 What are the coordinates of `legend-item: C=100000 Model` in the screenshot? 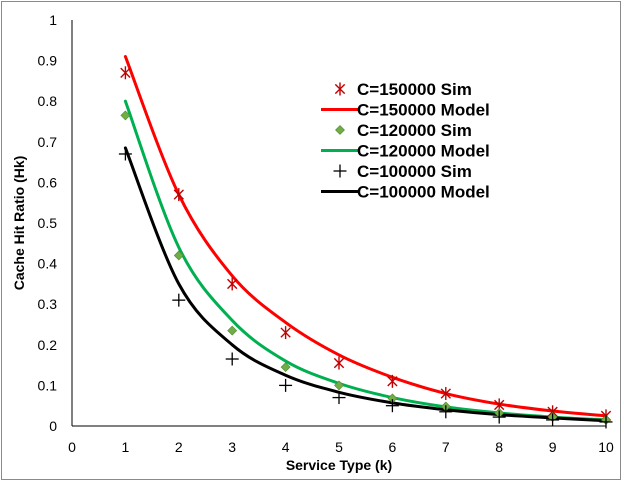 It's located at (405, 192).